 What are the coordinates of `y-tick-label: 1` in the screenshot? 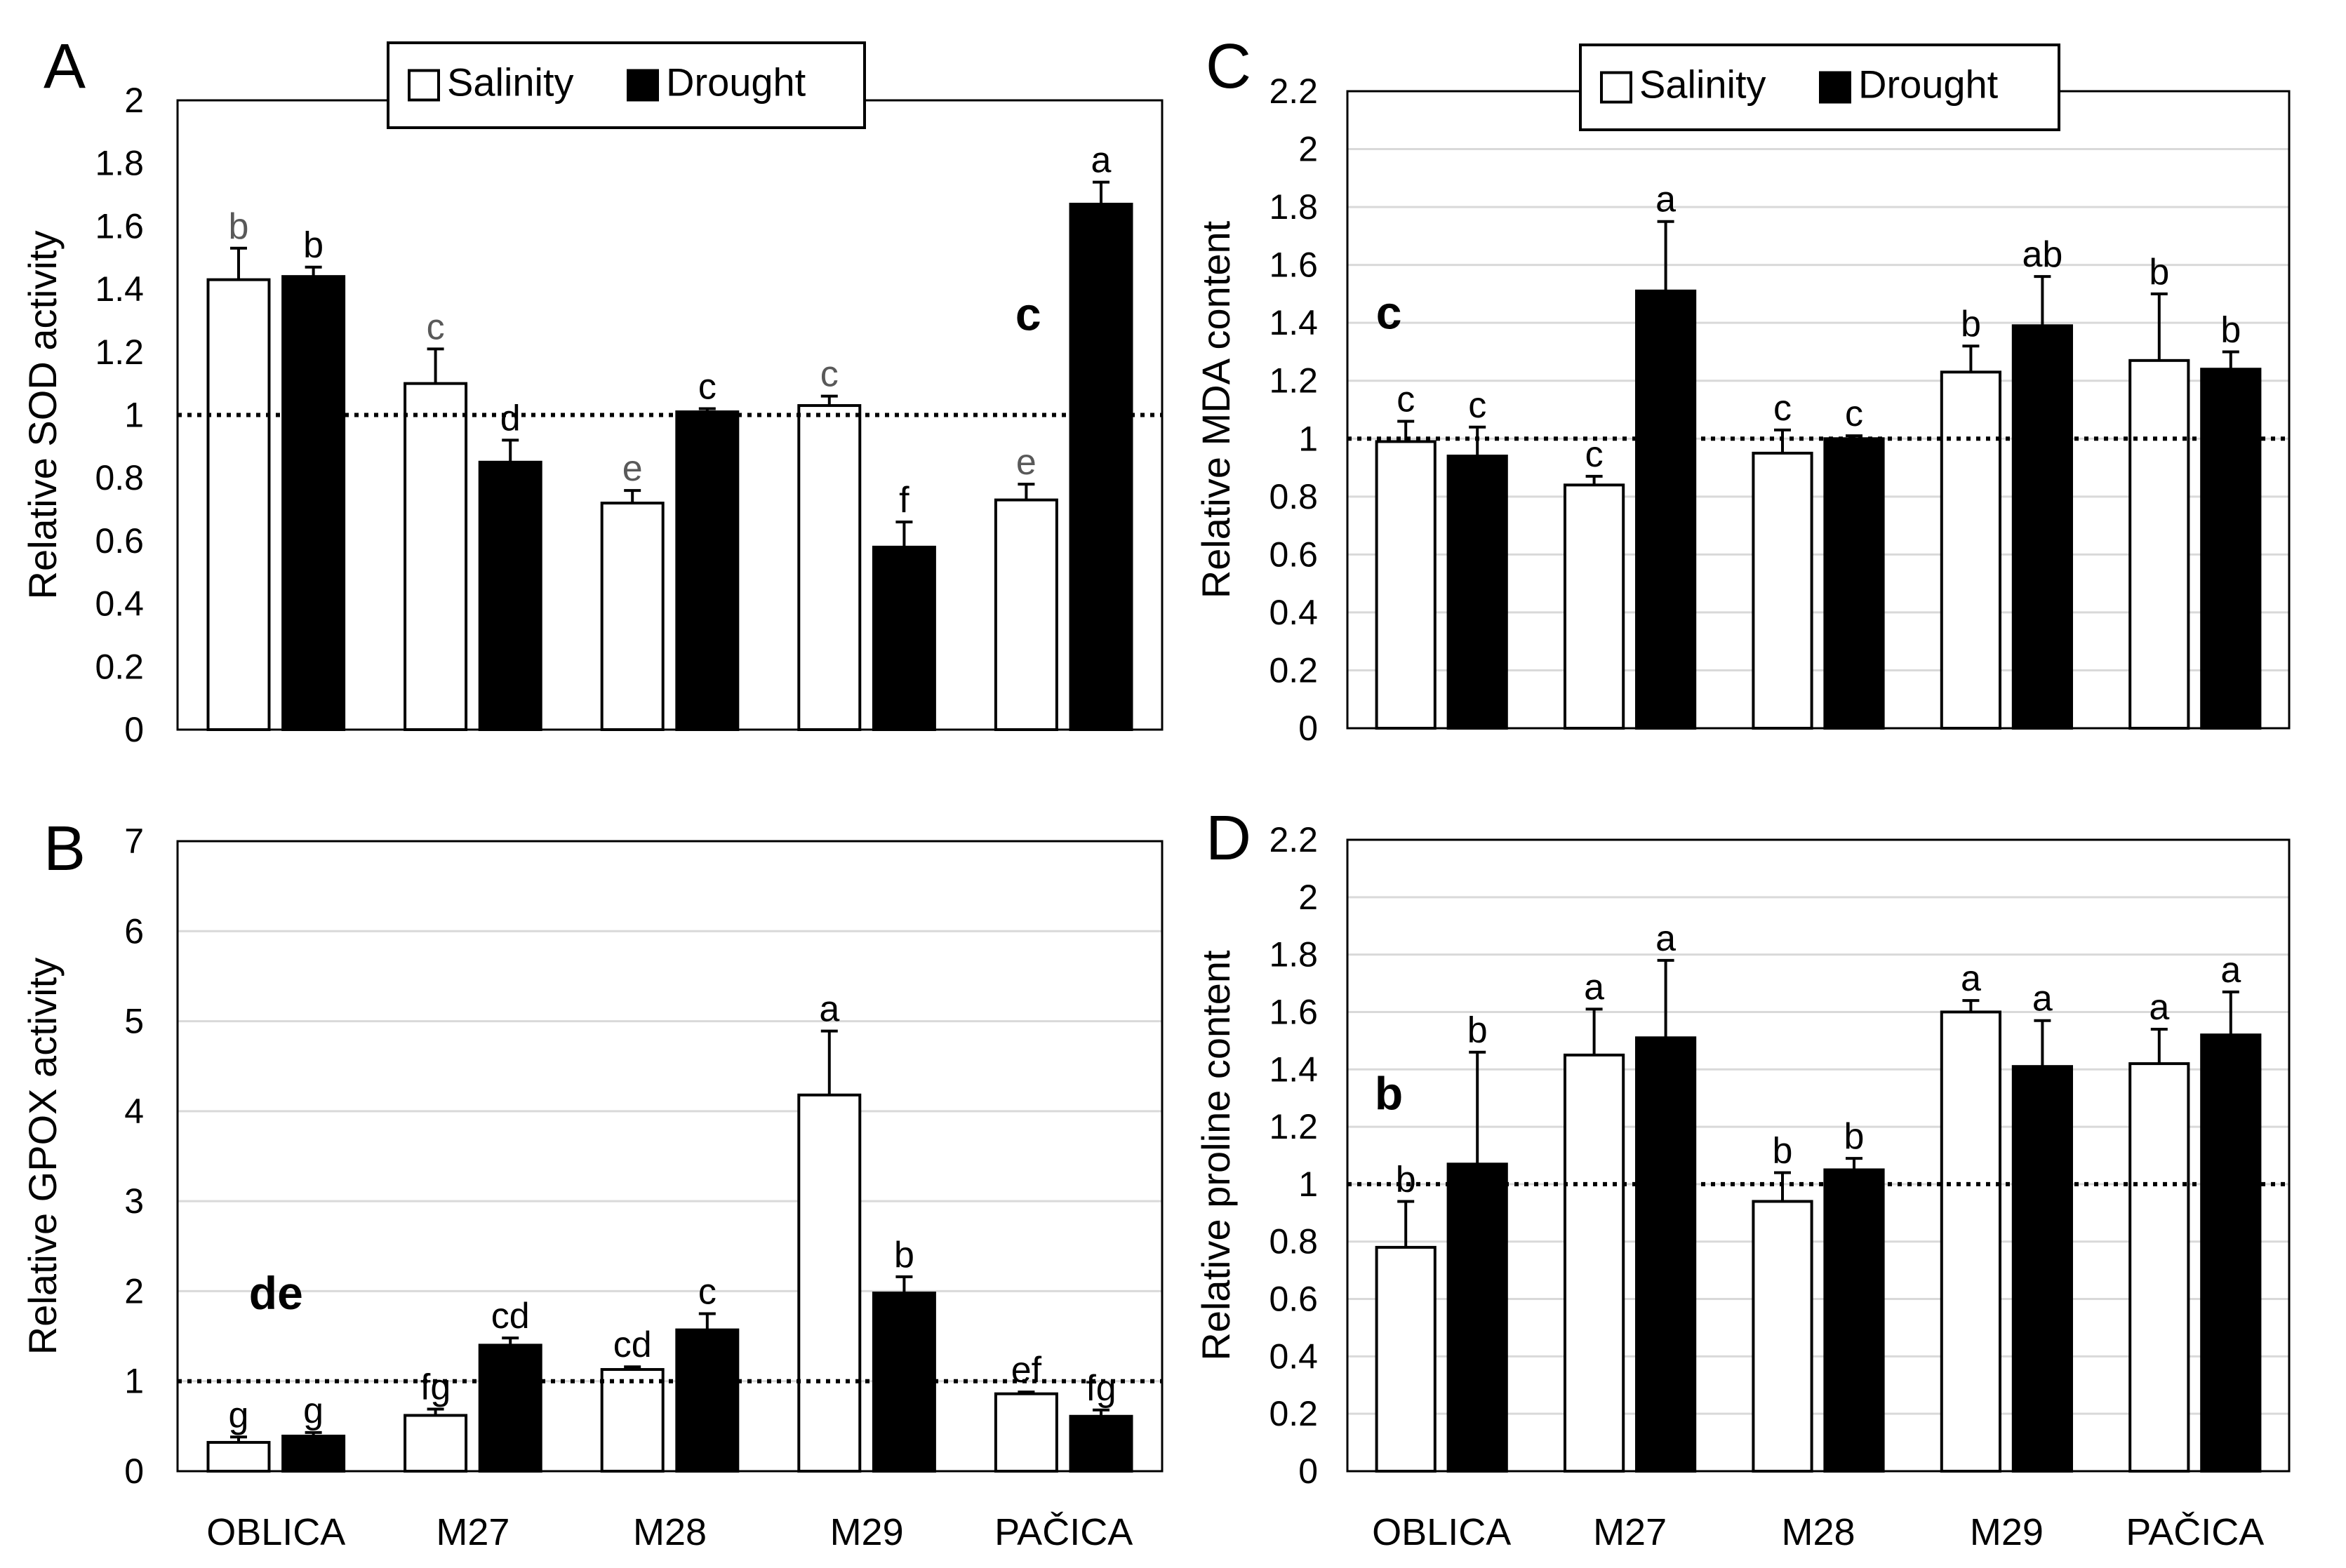 It's located at (1308, 1184).